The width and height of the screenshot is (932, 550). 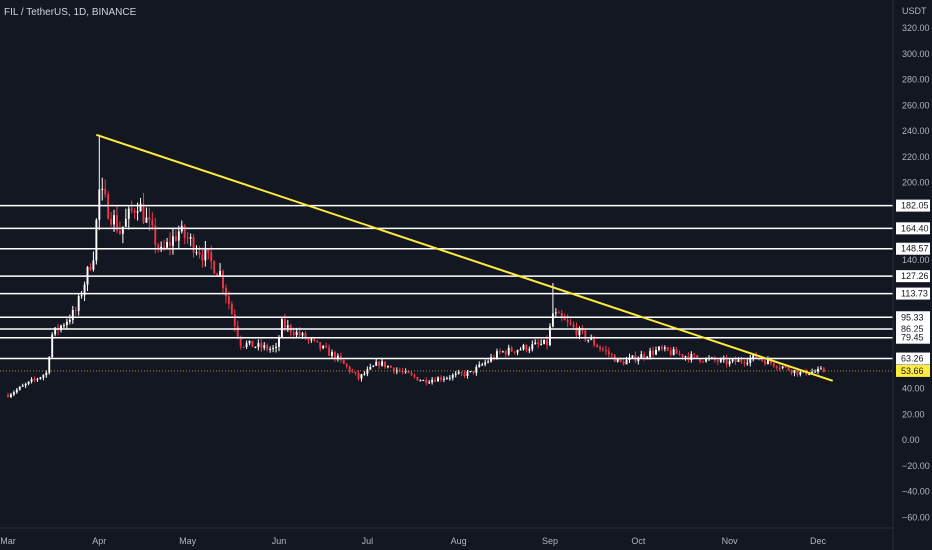 I want to click on level-price-label: 164.40, so click(x=915, y=228).